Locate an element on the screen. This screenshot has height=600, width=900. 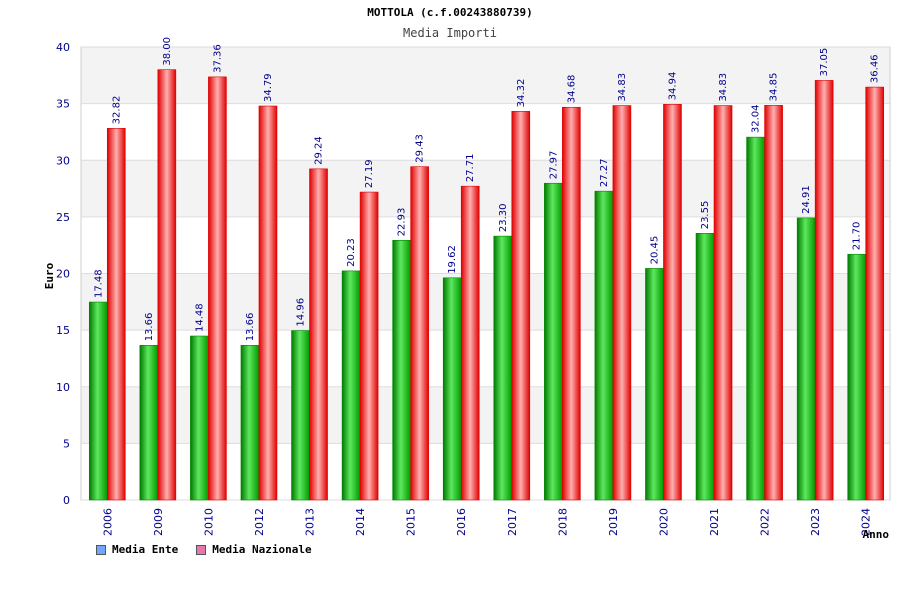
data-label: 27.97 is located at coordinates (553, 165).